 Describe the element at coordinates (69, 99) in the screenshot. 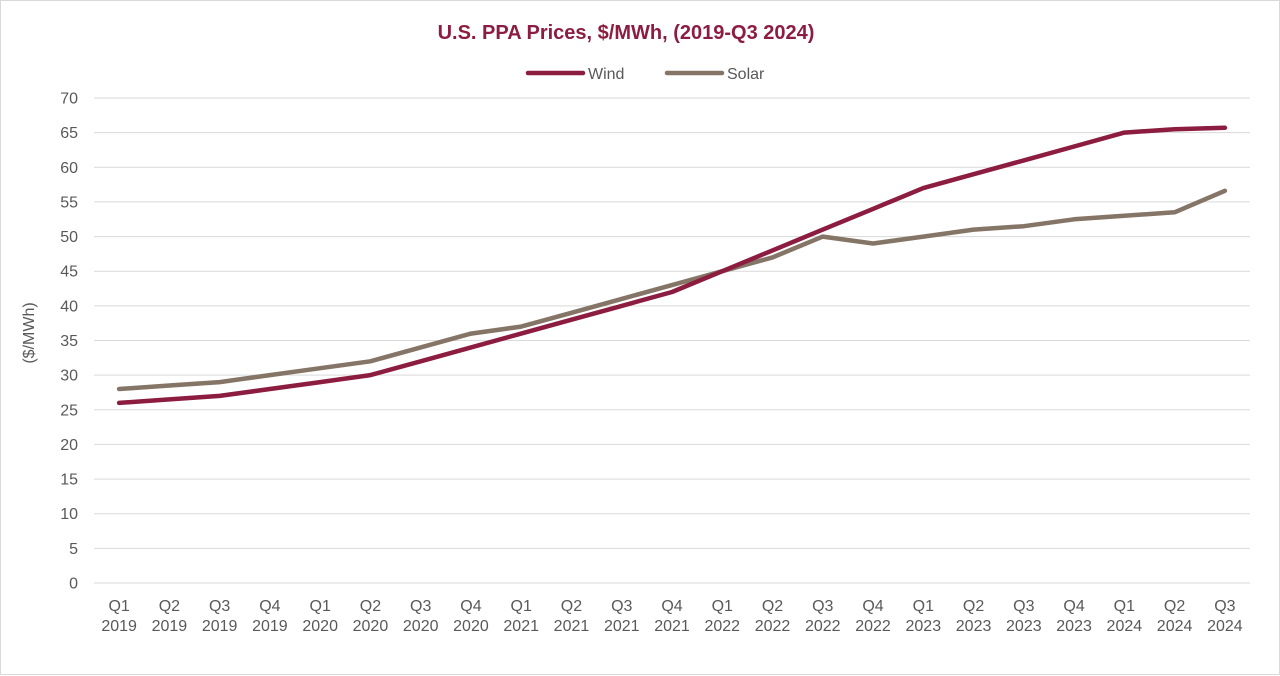

I see `y-tick-label: 70` at that location.